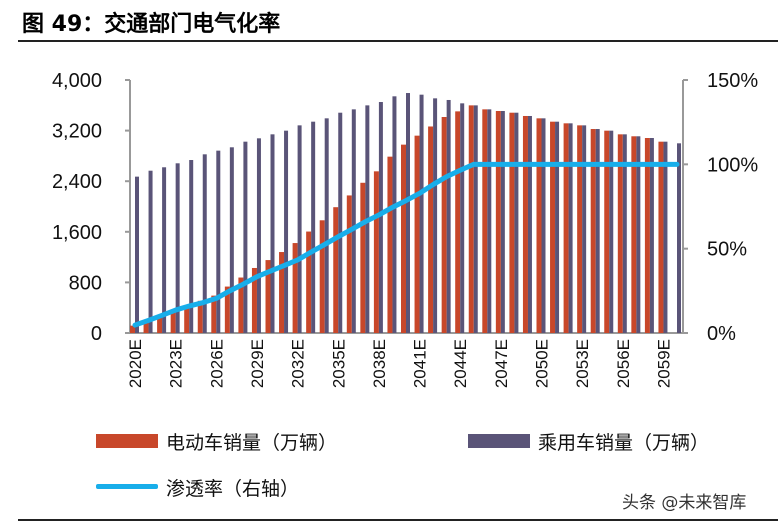 Image resolution: width=782 pixels, height=526 pixels. Describe the element at coordinates (471, 219) in the screenshot. I see `bar-ev-2045E` at that location.